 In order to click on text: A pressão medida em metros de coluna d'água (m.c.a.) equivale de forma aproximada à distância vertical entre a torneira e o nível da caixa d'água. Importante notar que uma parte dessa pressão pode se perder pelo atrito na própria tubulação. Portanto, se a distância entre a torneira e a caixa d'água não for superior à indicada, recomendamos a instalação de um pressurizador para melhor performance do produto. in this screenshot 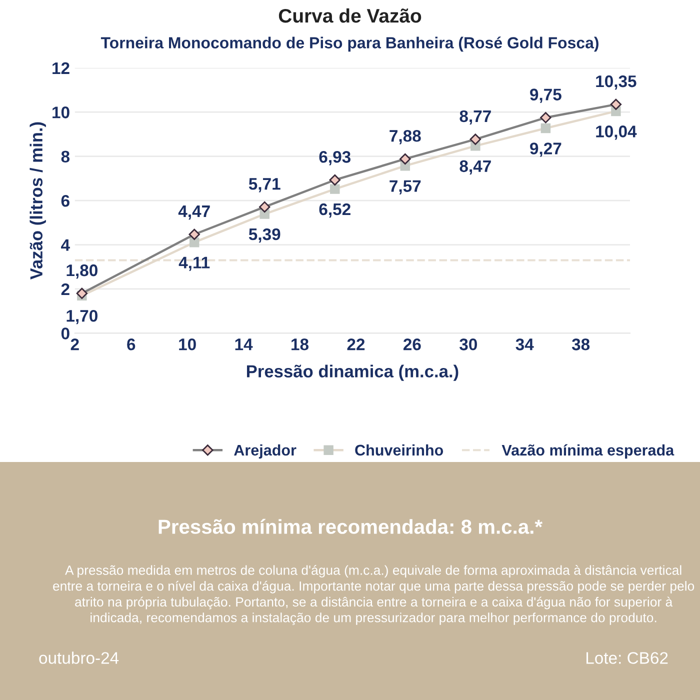, I will do `click(373, 595)`.